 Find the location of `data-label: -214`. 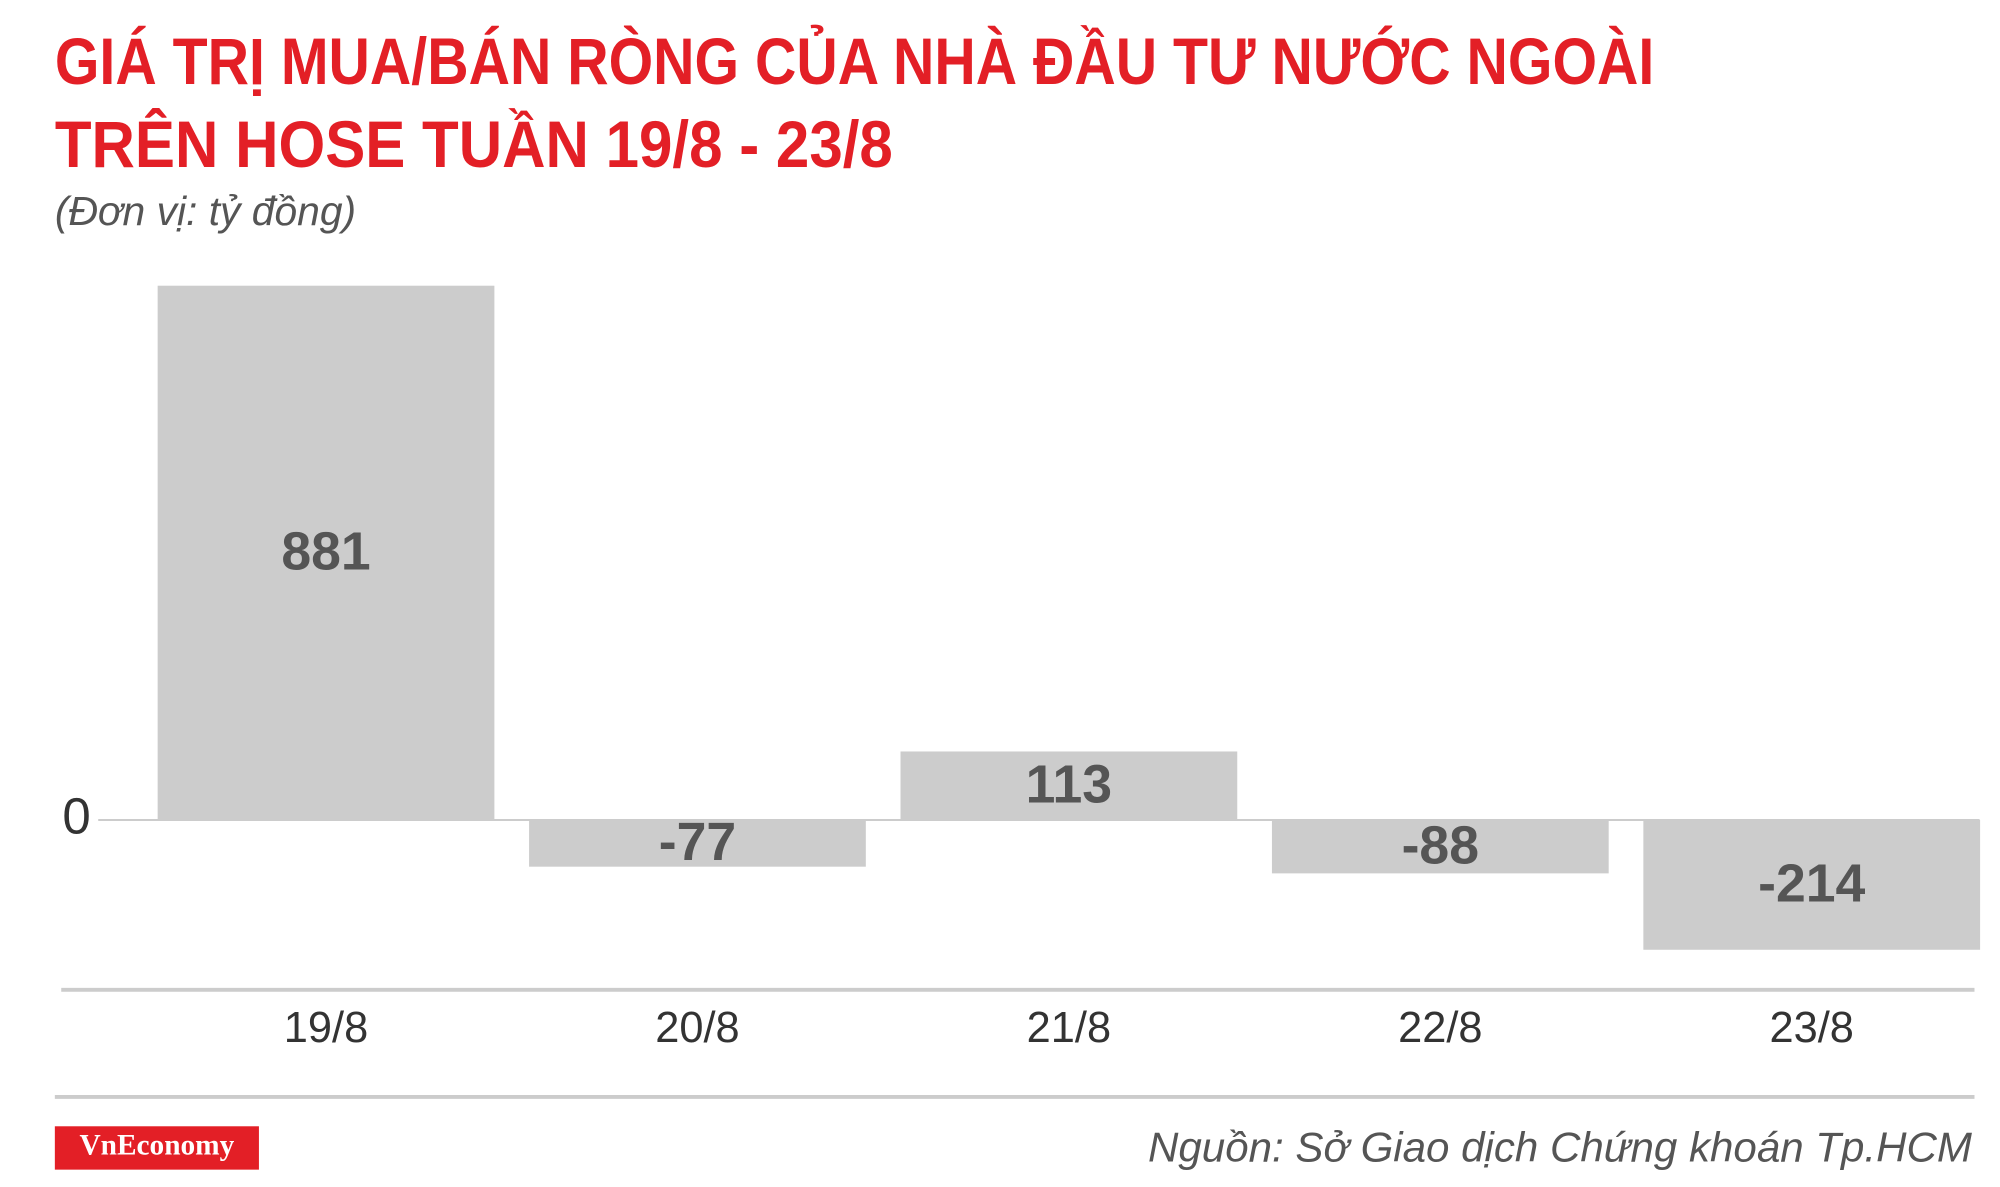

data-label: -214 is located at coordinates (1811, 884).